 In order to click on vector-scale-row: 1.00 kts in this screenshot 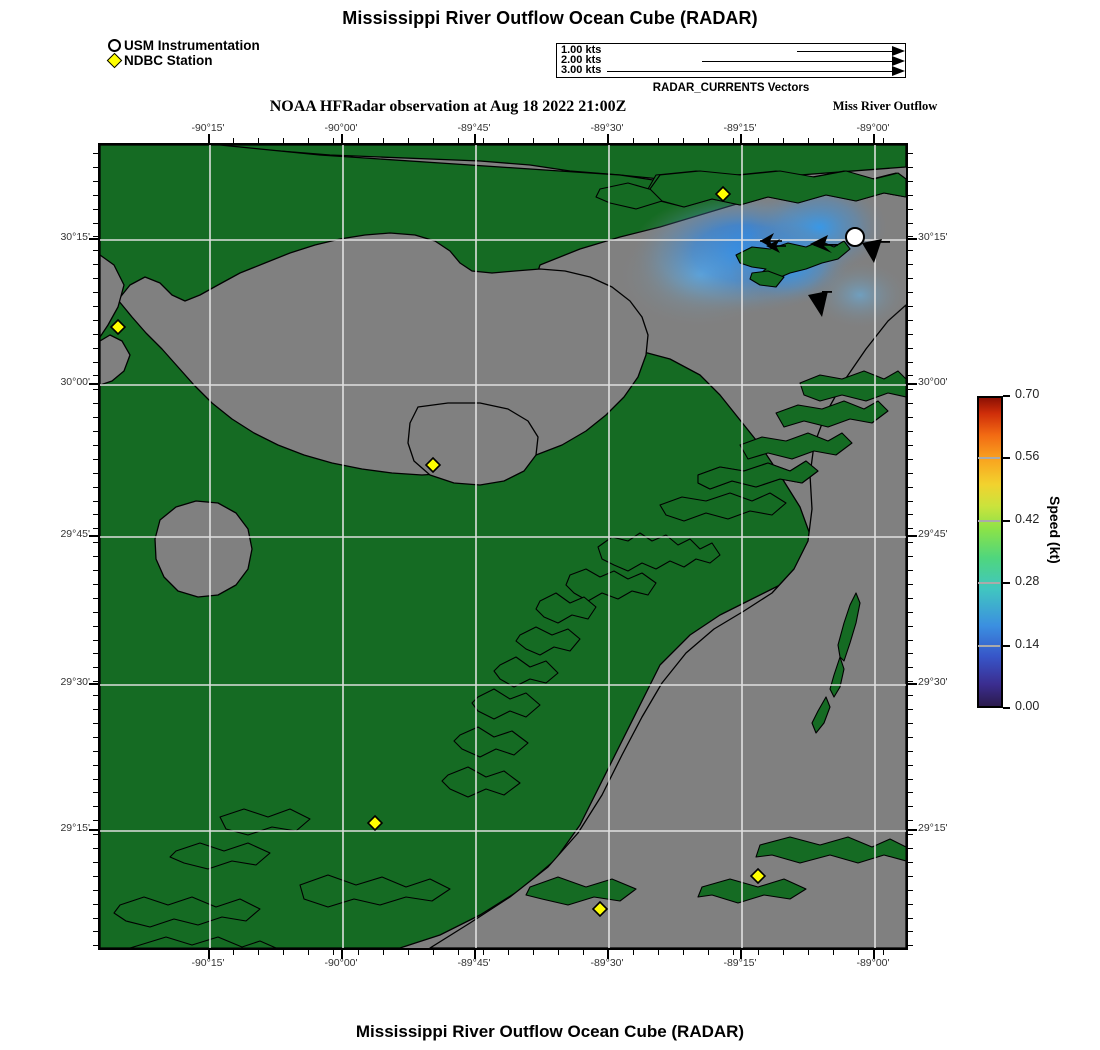, I will do `click(731, 51)`.